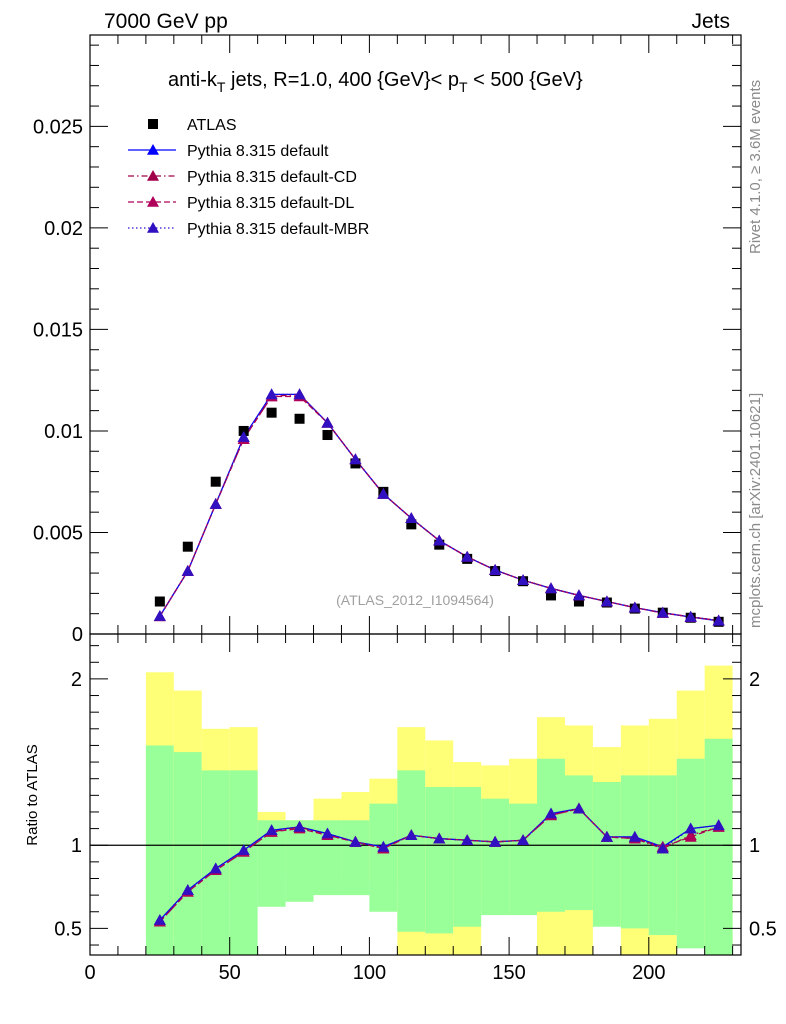 The height and width of the screenshot is (1024, 786). What do you see at coordinates (369, 973) in the screenshot?
I see `x-tick-label: 100` at bounding box center [369, 973].